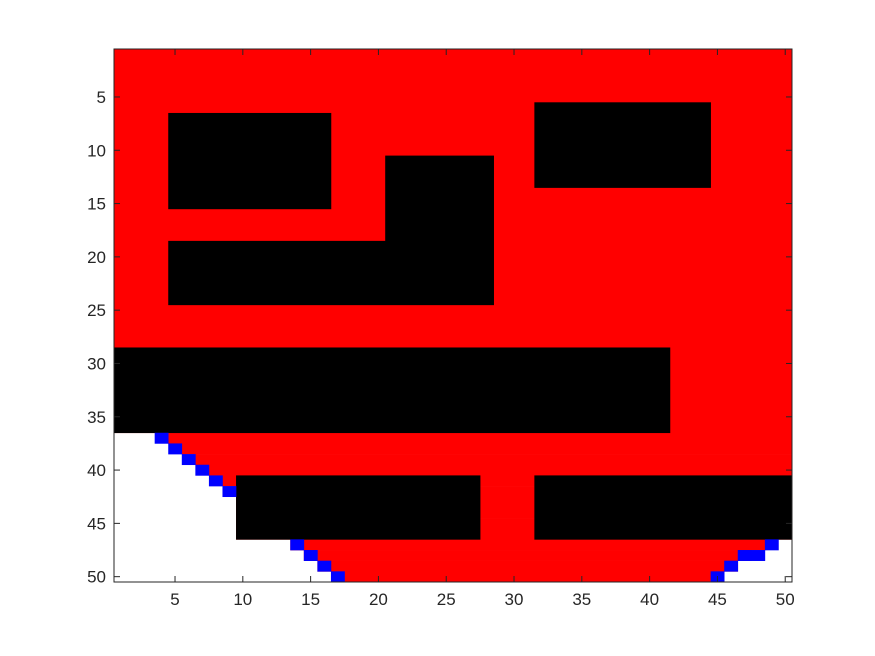  Describe the element at coordinates (96, 204) in the screenshot. I see `y-tick-label: 15` at that location.